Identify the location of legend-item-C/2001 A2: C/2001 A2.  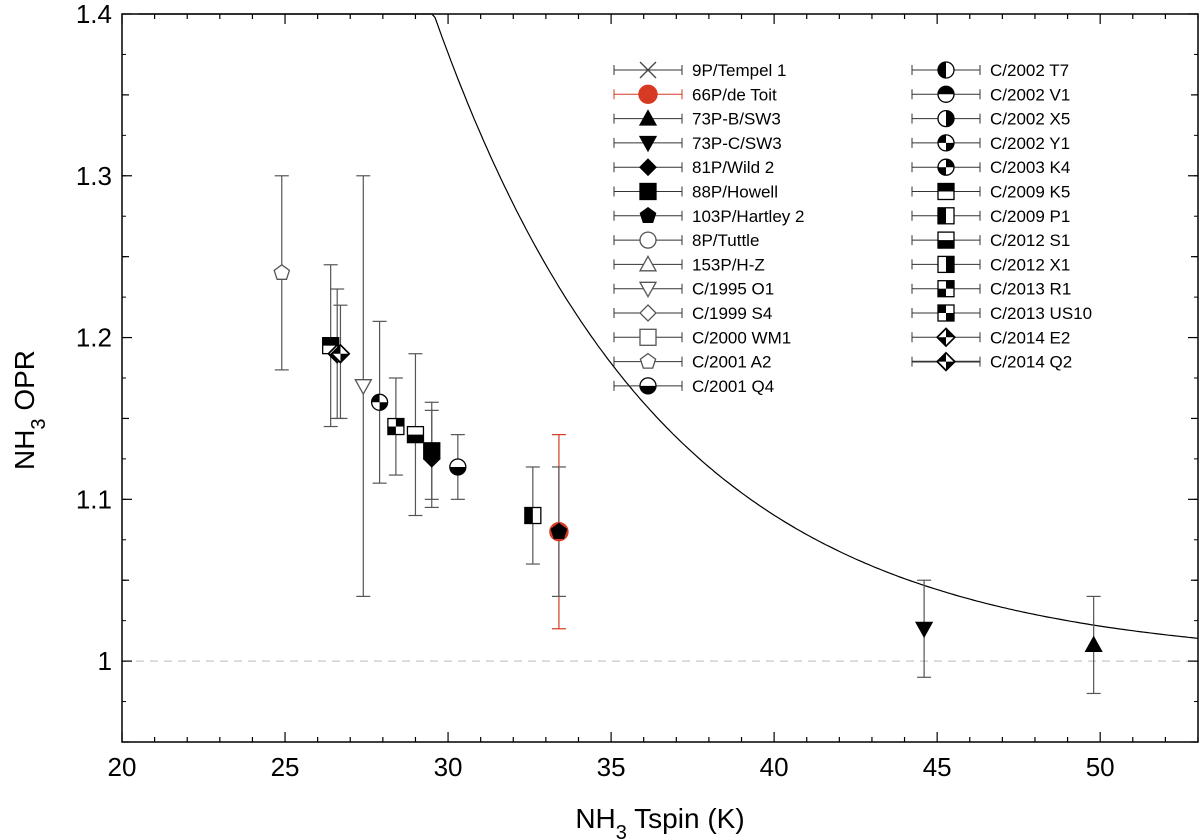
(692, 362).